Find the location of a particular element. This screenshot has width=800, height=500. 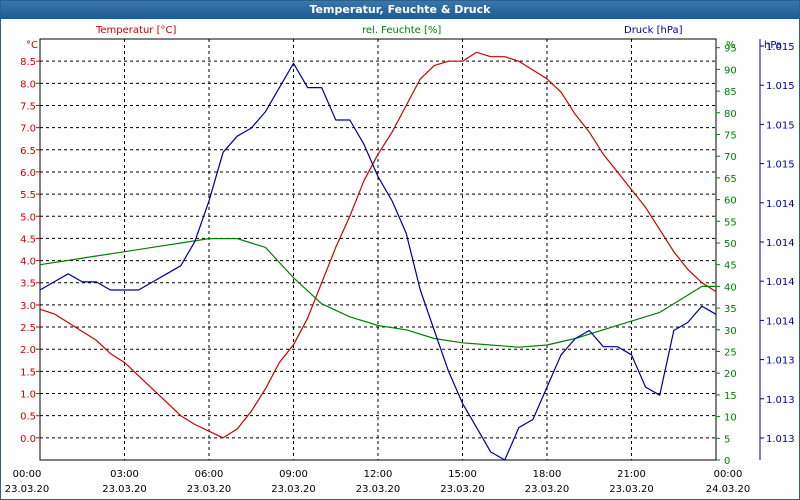

temperature-axis-title: Temperatur [°C] is located at coordinates (135, 30).